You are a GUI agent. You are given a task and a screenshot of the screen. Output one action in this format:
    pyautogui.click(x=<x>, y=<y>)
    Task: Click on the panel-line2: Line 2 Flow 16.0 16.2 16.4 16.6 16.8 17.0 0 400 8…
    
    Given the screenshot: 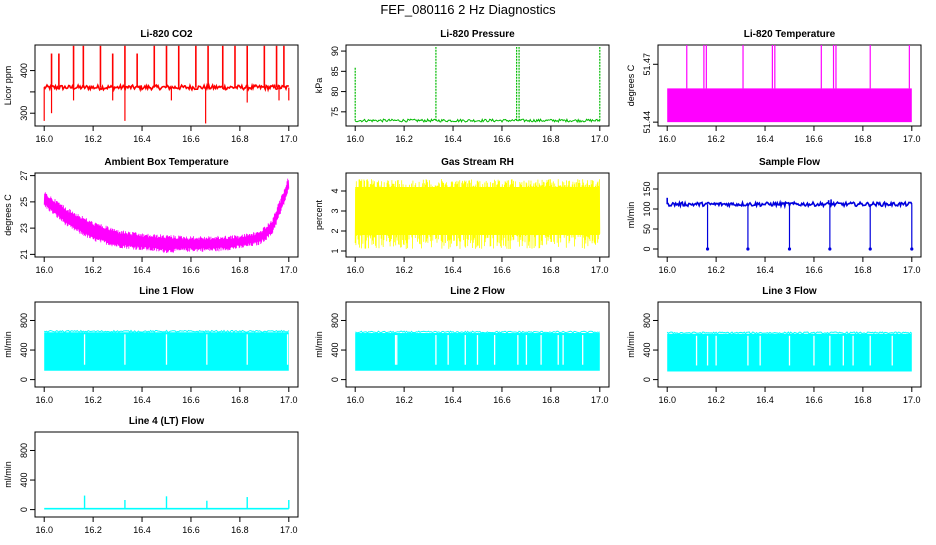 What is the action you would take?
    pyautogui.click(x=462, y=345)
    